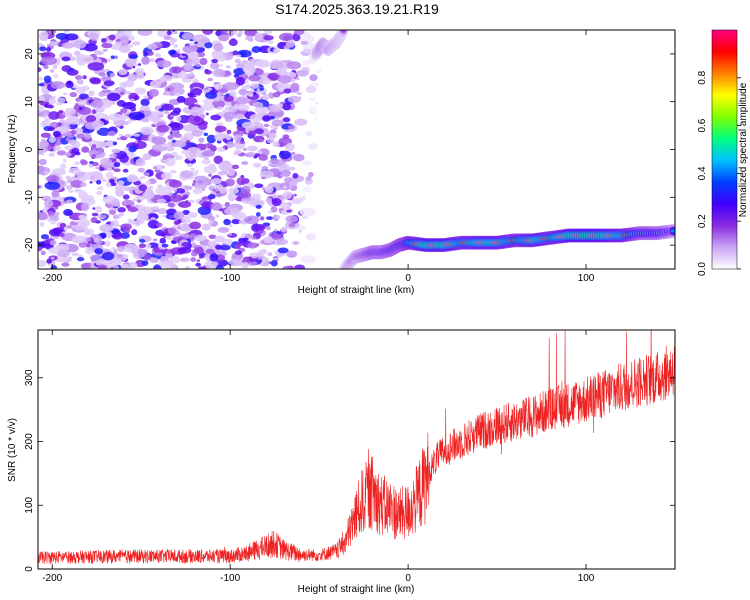 The height and width of the screenshot is (600, 750). Describe the element at coordinates (230, 278) in the screenshot. I see `heatmap-x-tick-label: -100` at that location.